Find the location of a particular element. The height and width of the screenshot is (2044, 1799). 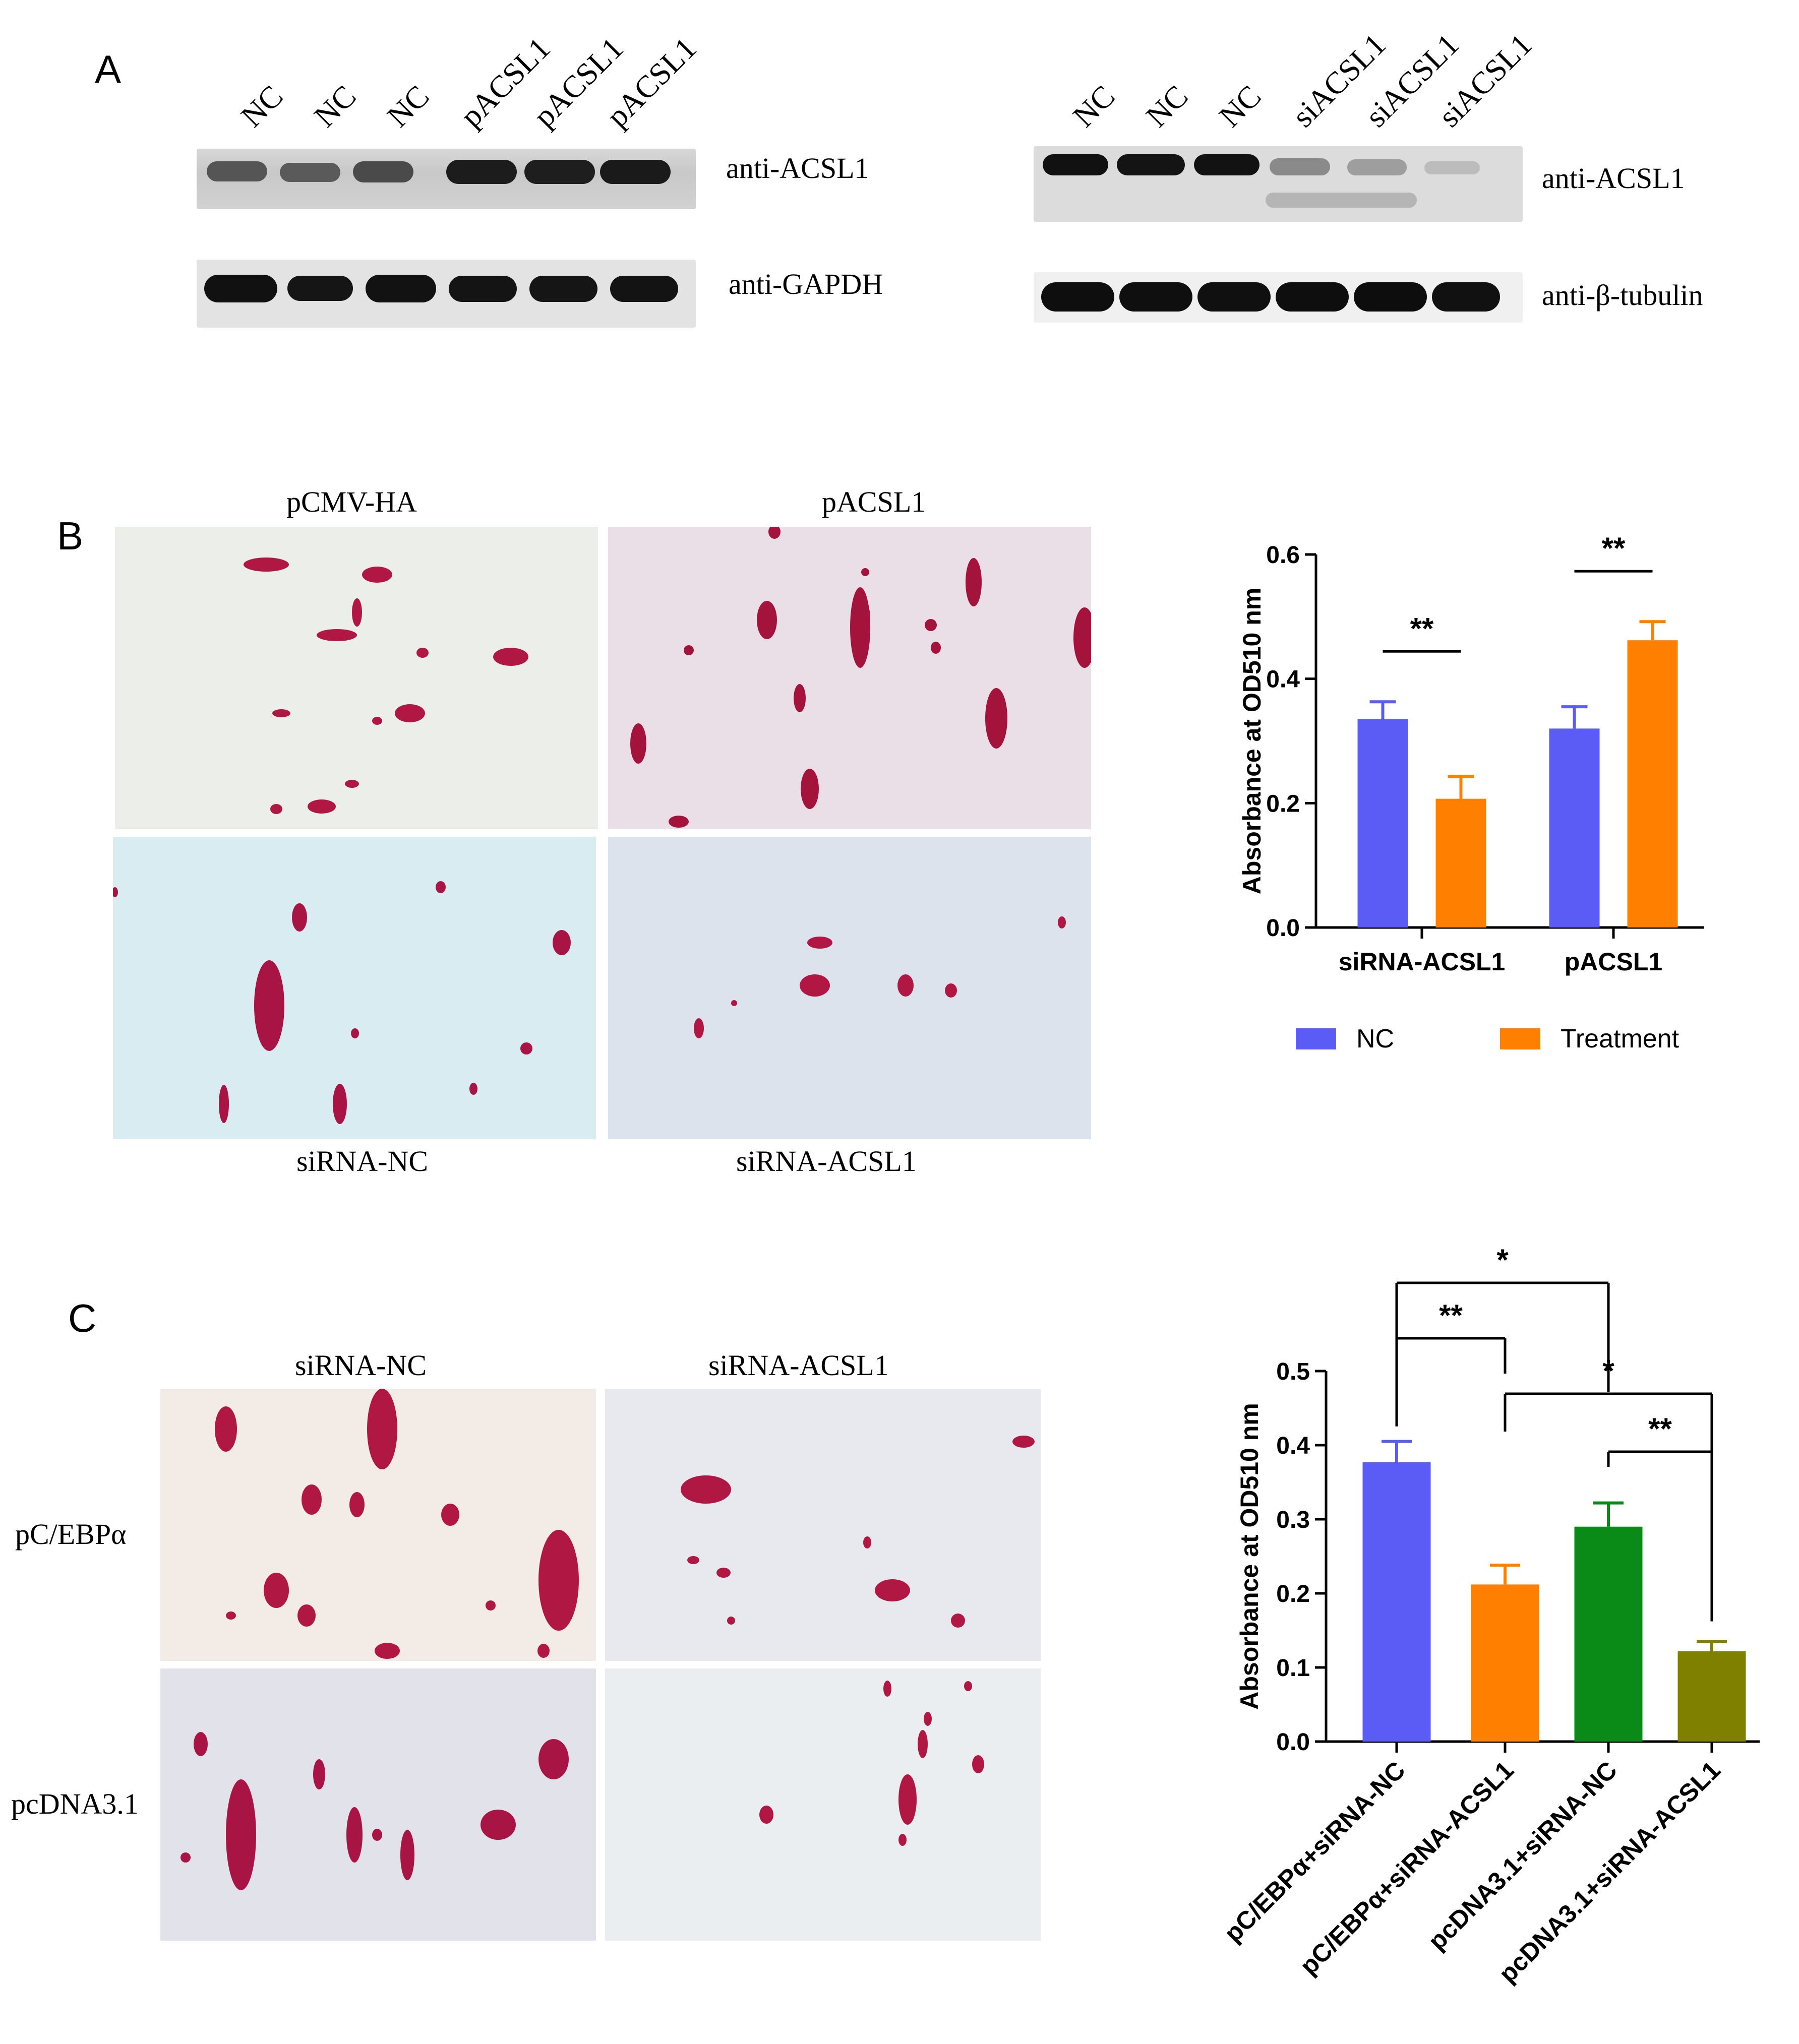

micrograph-c-col-left: siRNA-NC is located at coordinates (361, 1365).